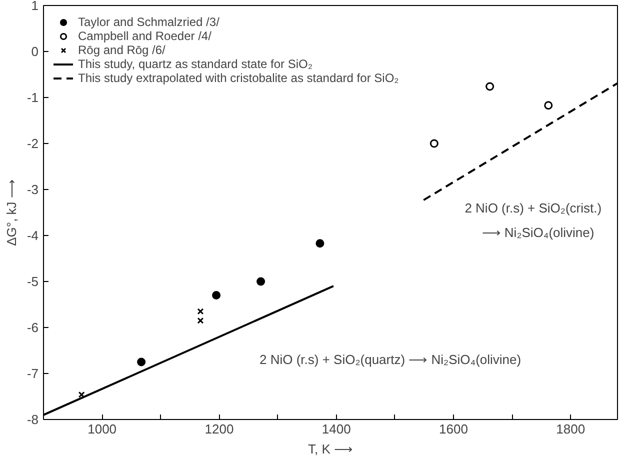  Describe the element at coordinates (149, 22) in the screenshot. I see `legend-label: Taylor and Schmalzried /3/` at that location.